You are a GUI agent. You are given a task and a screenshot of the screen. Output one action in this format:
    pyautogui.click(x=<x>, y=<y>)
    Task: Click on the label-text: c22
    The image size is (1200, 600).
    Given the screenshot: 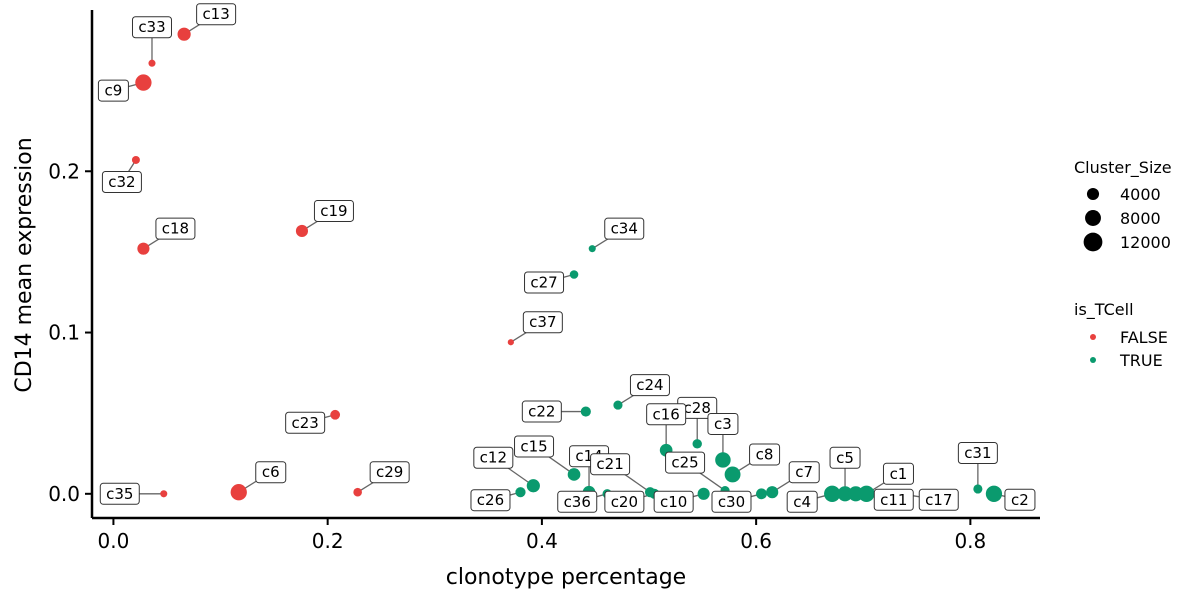 What is the action you would take?
    pyautogui.click(x=541, y=412)
    